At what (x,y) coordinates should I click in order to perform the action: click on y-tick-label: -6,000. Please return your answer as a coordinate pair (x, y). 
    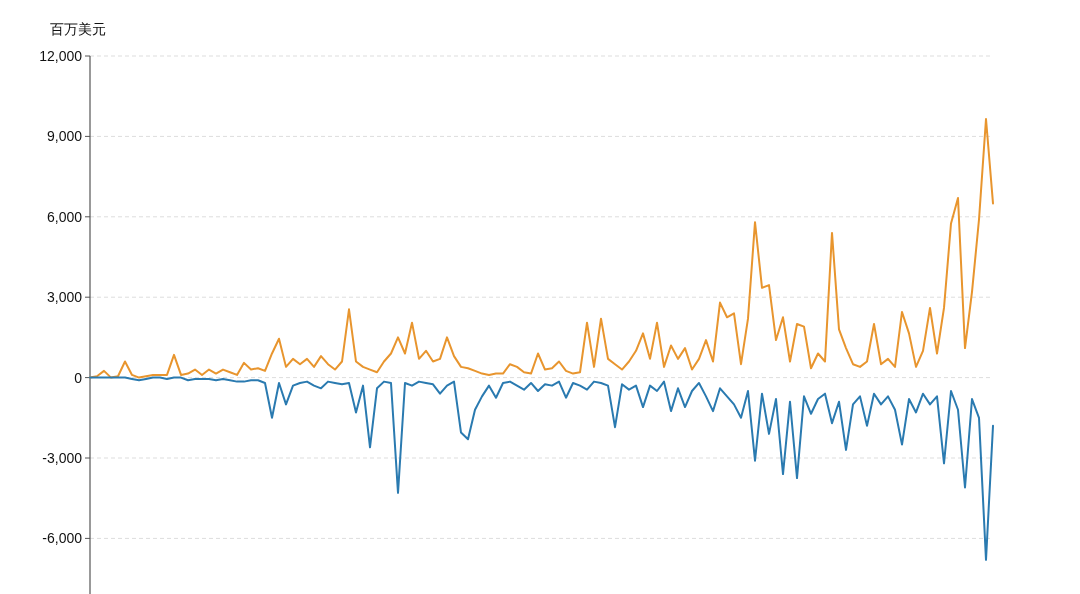
    Looking at the image, I should click on (62, 538).